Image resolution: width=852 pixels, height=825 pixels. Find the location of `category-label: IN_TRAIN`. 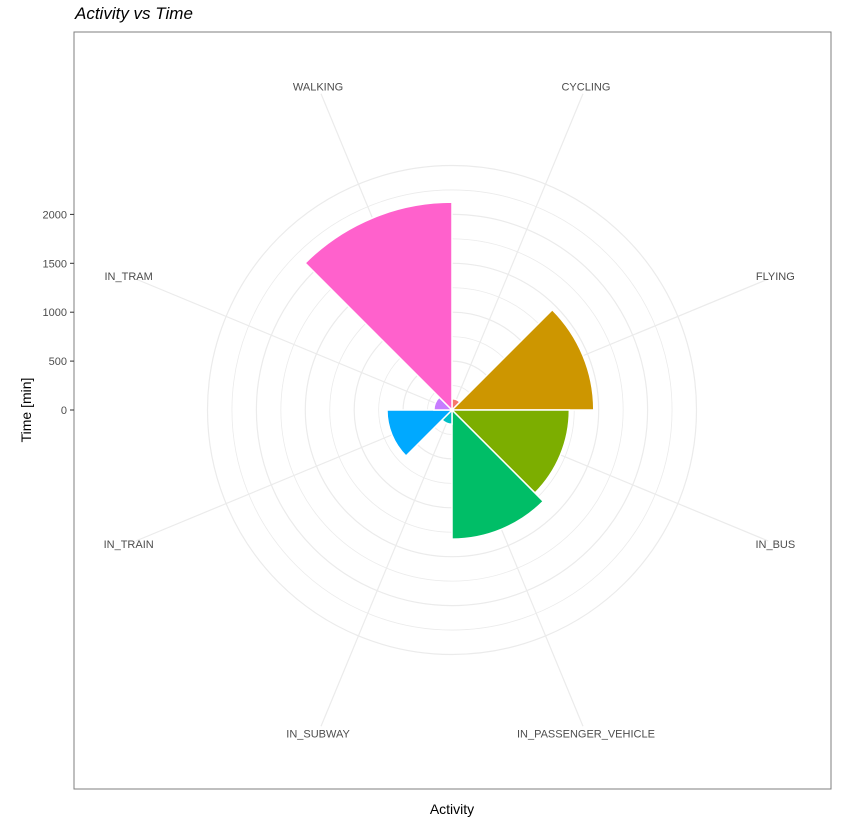

category-label: IN_TRAIN is located at coordinates (129, 545).